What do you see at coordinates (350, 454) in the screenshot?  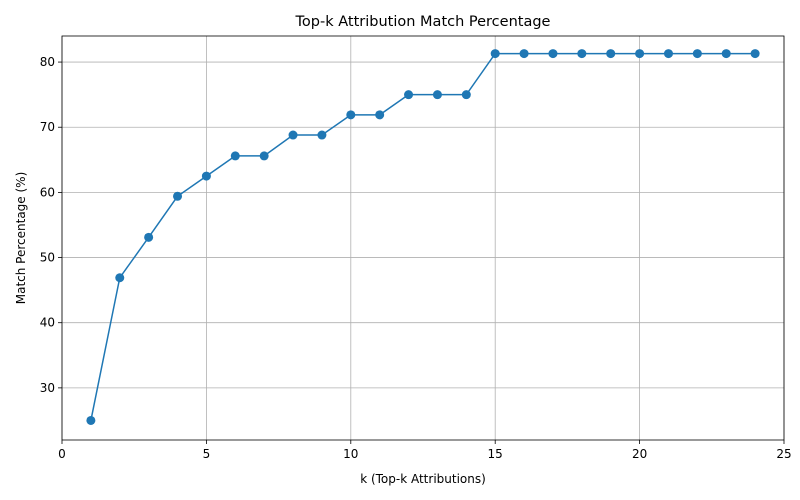 I see `x-tick-label: 10` at bounding box center [350, 454].